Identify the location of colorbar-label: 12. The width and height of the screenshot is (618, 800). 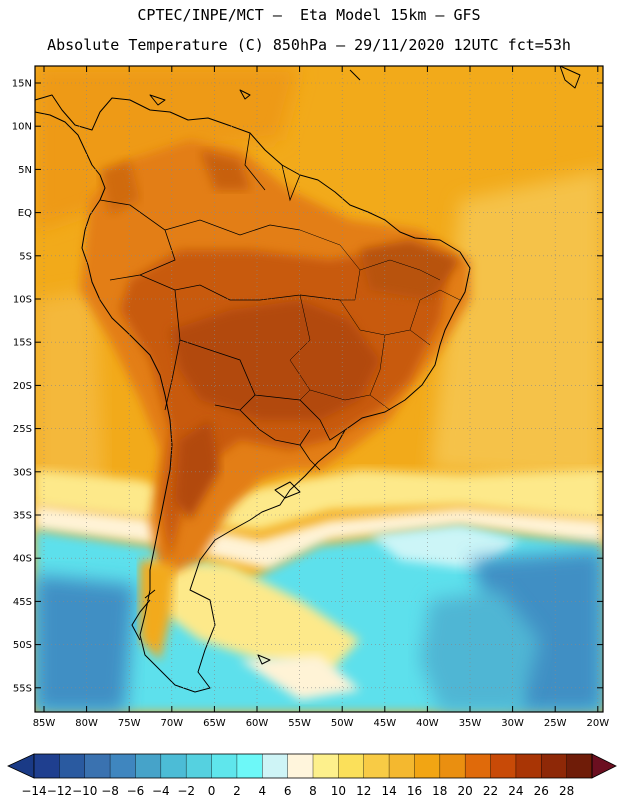
(363, 791).